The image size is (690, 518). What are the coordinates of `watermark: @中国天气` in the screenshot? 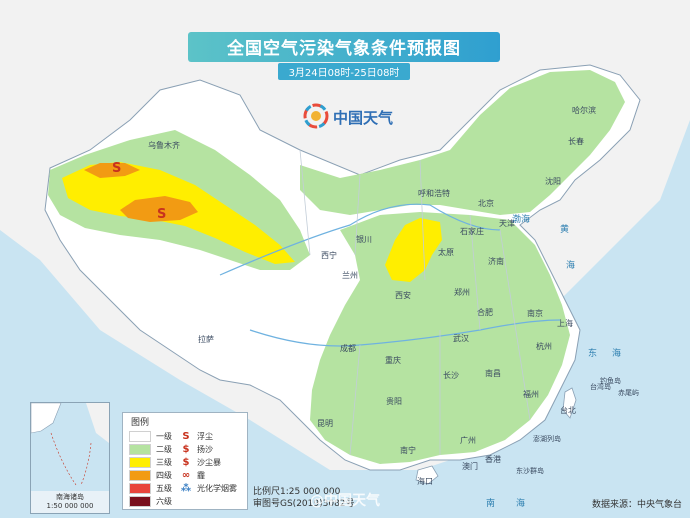 It's located at (345, 501).